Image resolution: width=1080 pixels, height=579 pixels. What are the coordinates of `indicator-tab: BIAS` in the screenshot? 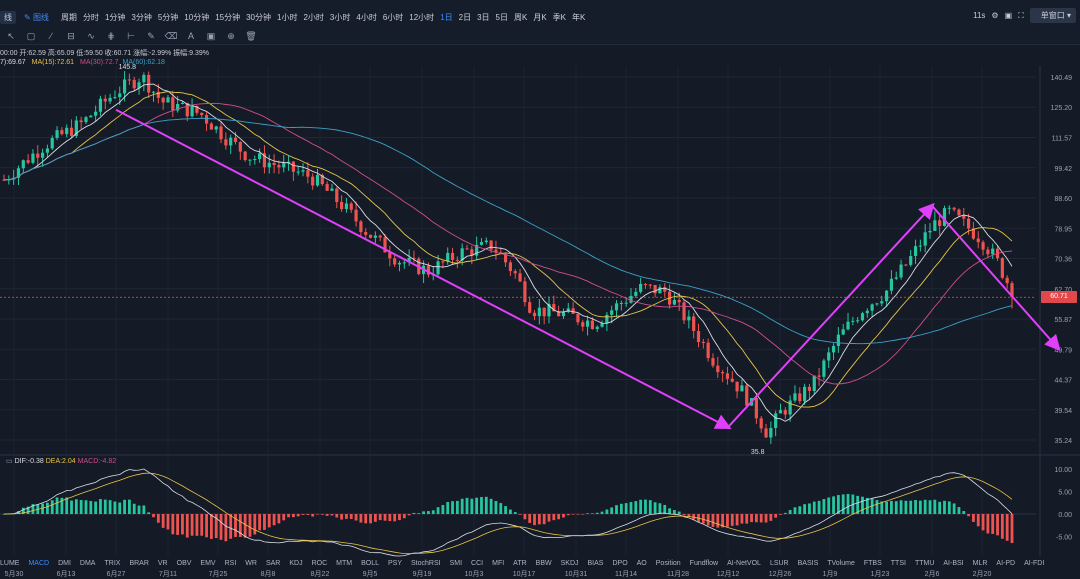 It's located at (595, 563).